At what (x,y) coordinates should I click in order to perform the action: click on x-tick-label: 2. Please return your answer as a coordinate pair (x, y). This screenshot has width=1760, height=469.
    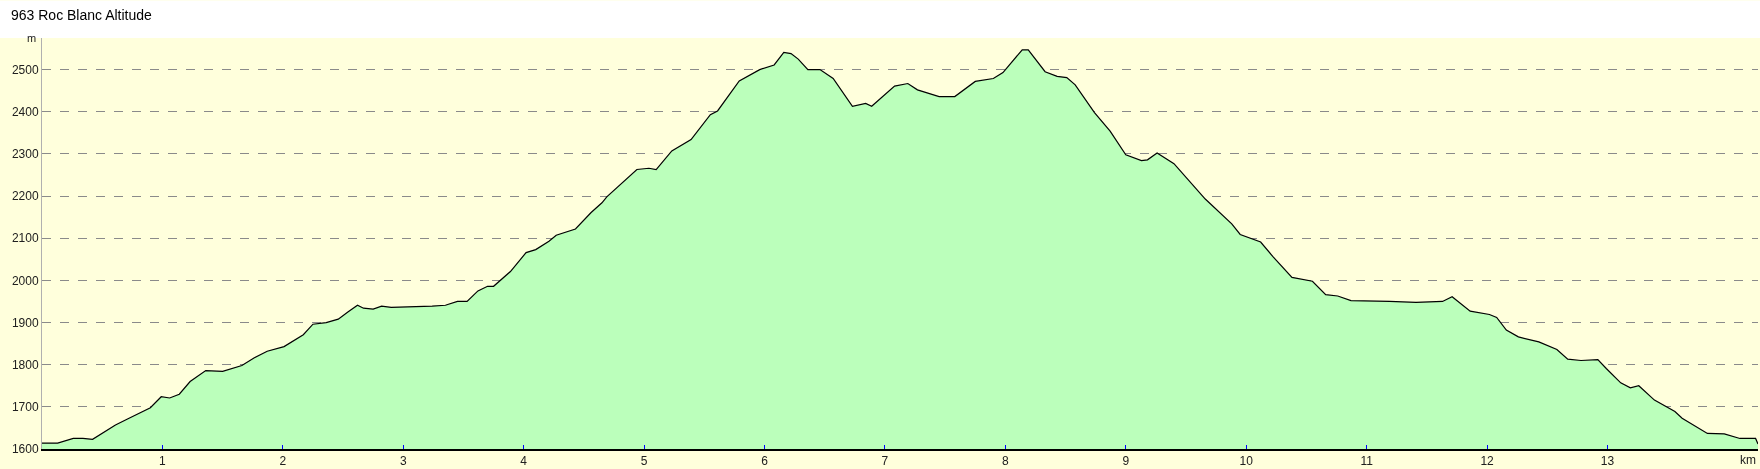
    Looking at the image, I should click on (283, 461).